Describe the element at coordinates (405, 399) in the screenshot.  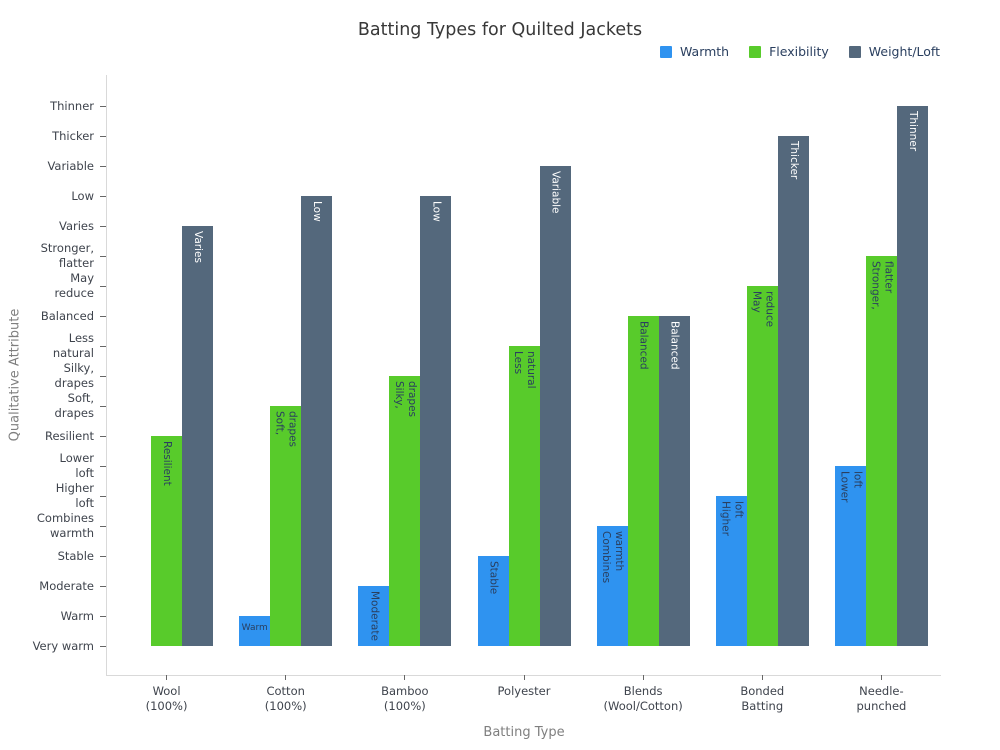
I see `bar-value-label: Silky, drapes` at that location.